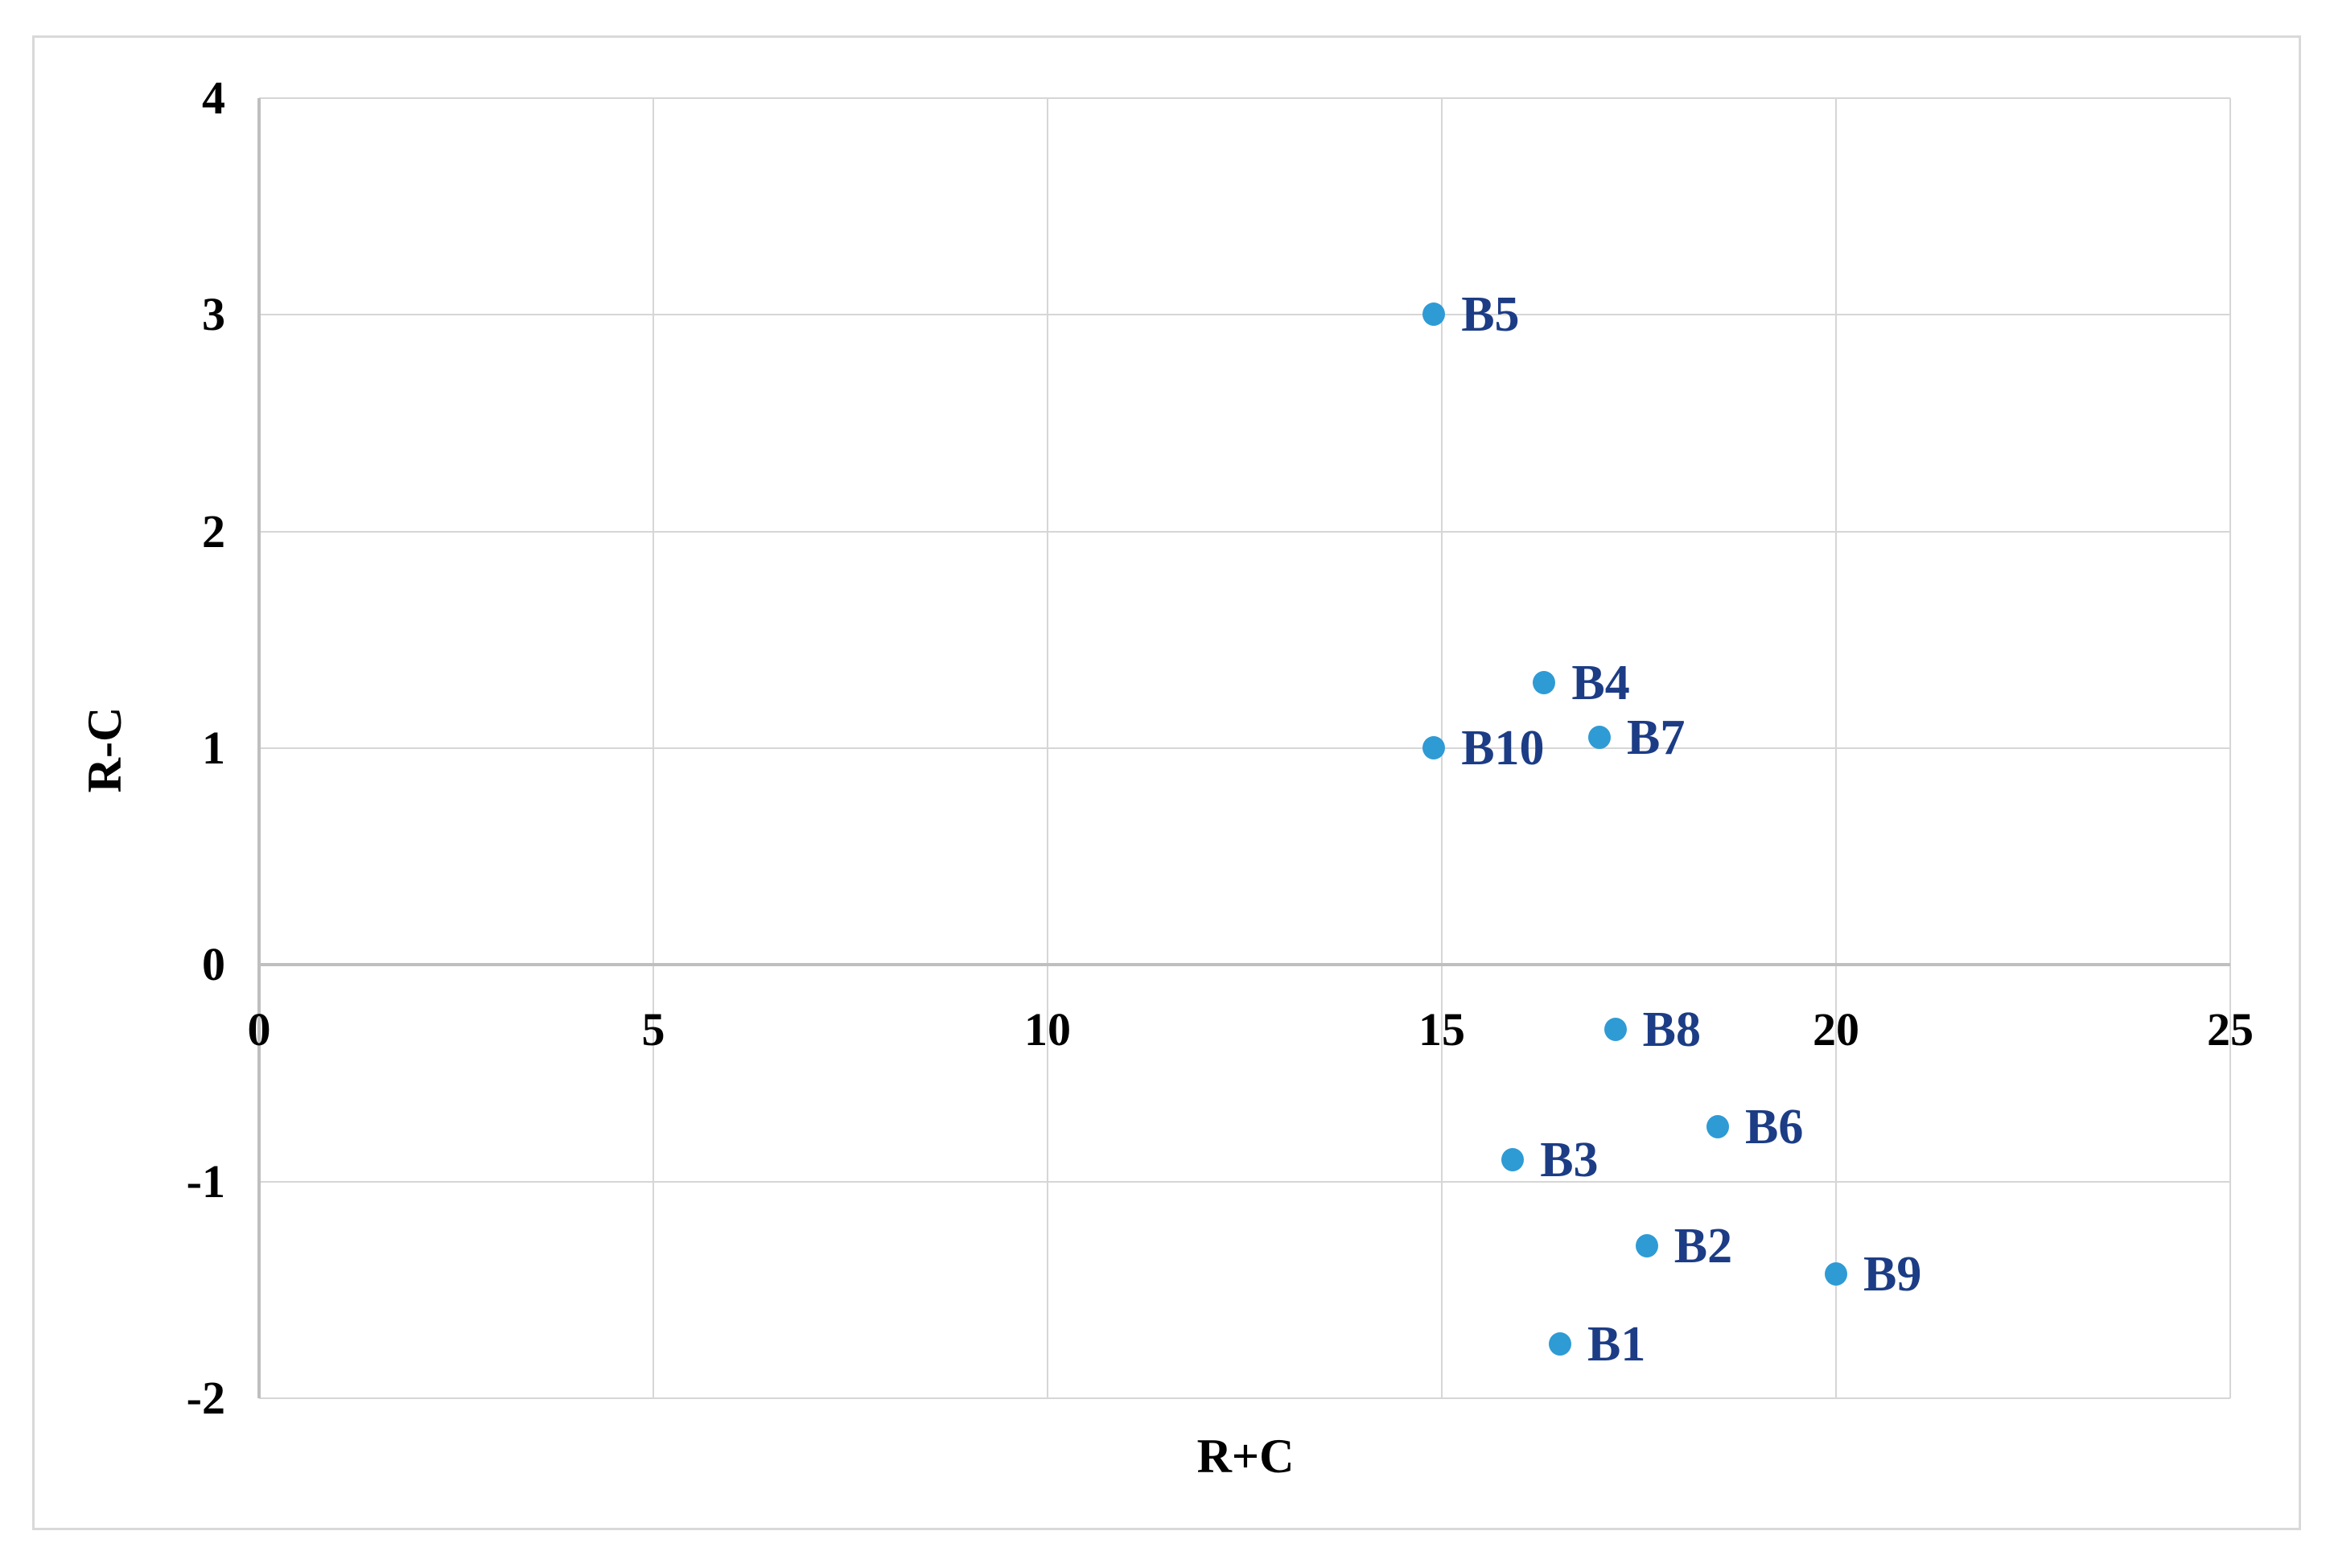 The height and width of the screenshot is (1568, 2326). What do you see at coordinates (1615, 1030) in the screenshot?
I see `data-point-marker-B8` at bounding box center [1615, 1030].